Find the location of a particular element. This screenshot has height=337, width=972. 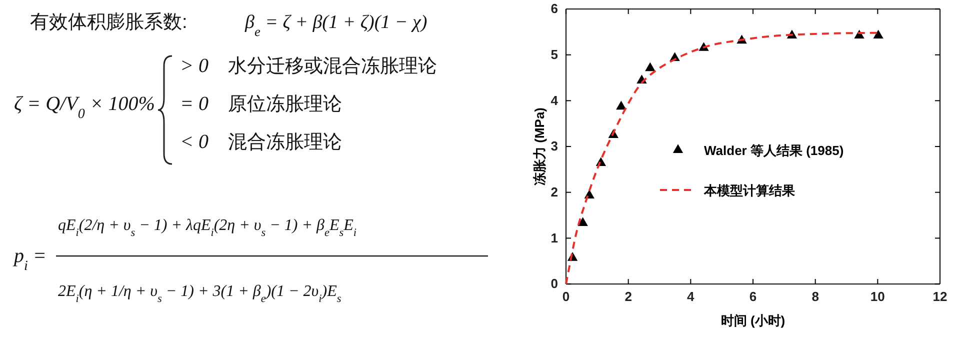

y-tick-label: 5 is located at coordinates (554, 54).